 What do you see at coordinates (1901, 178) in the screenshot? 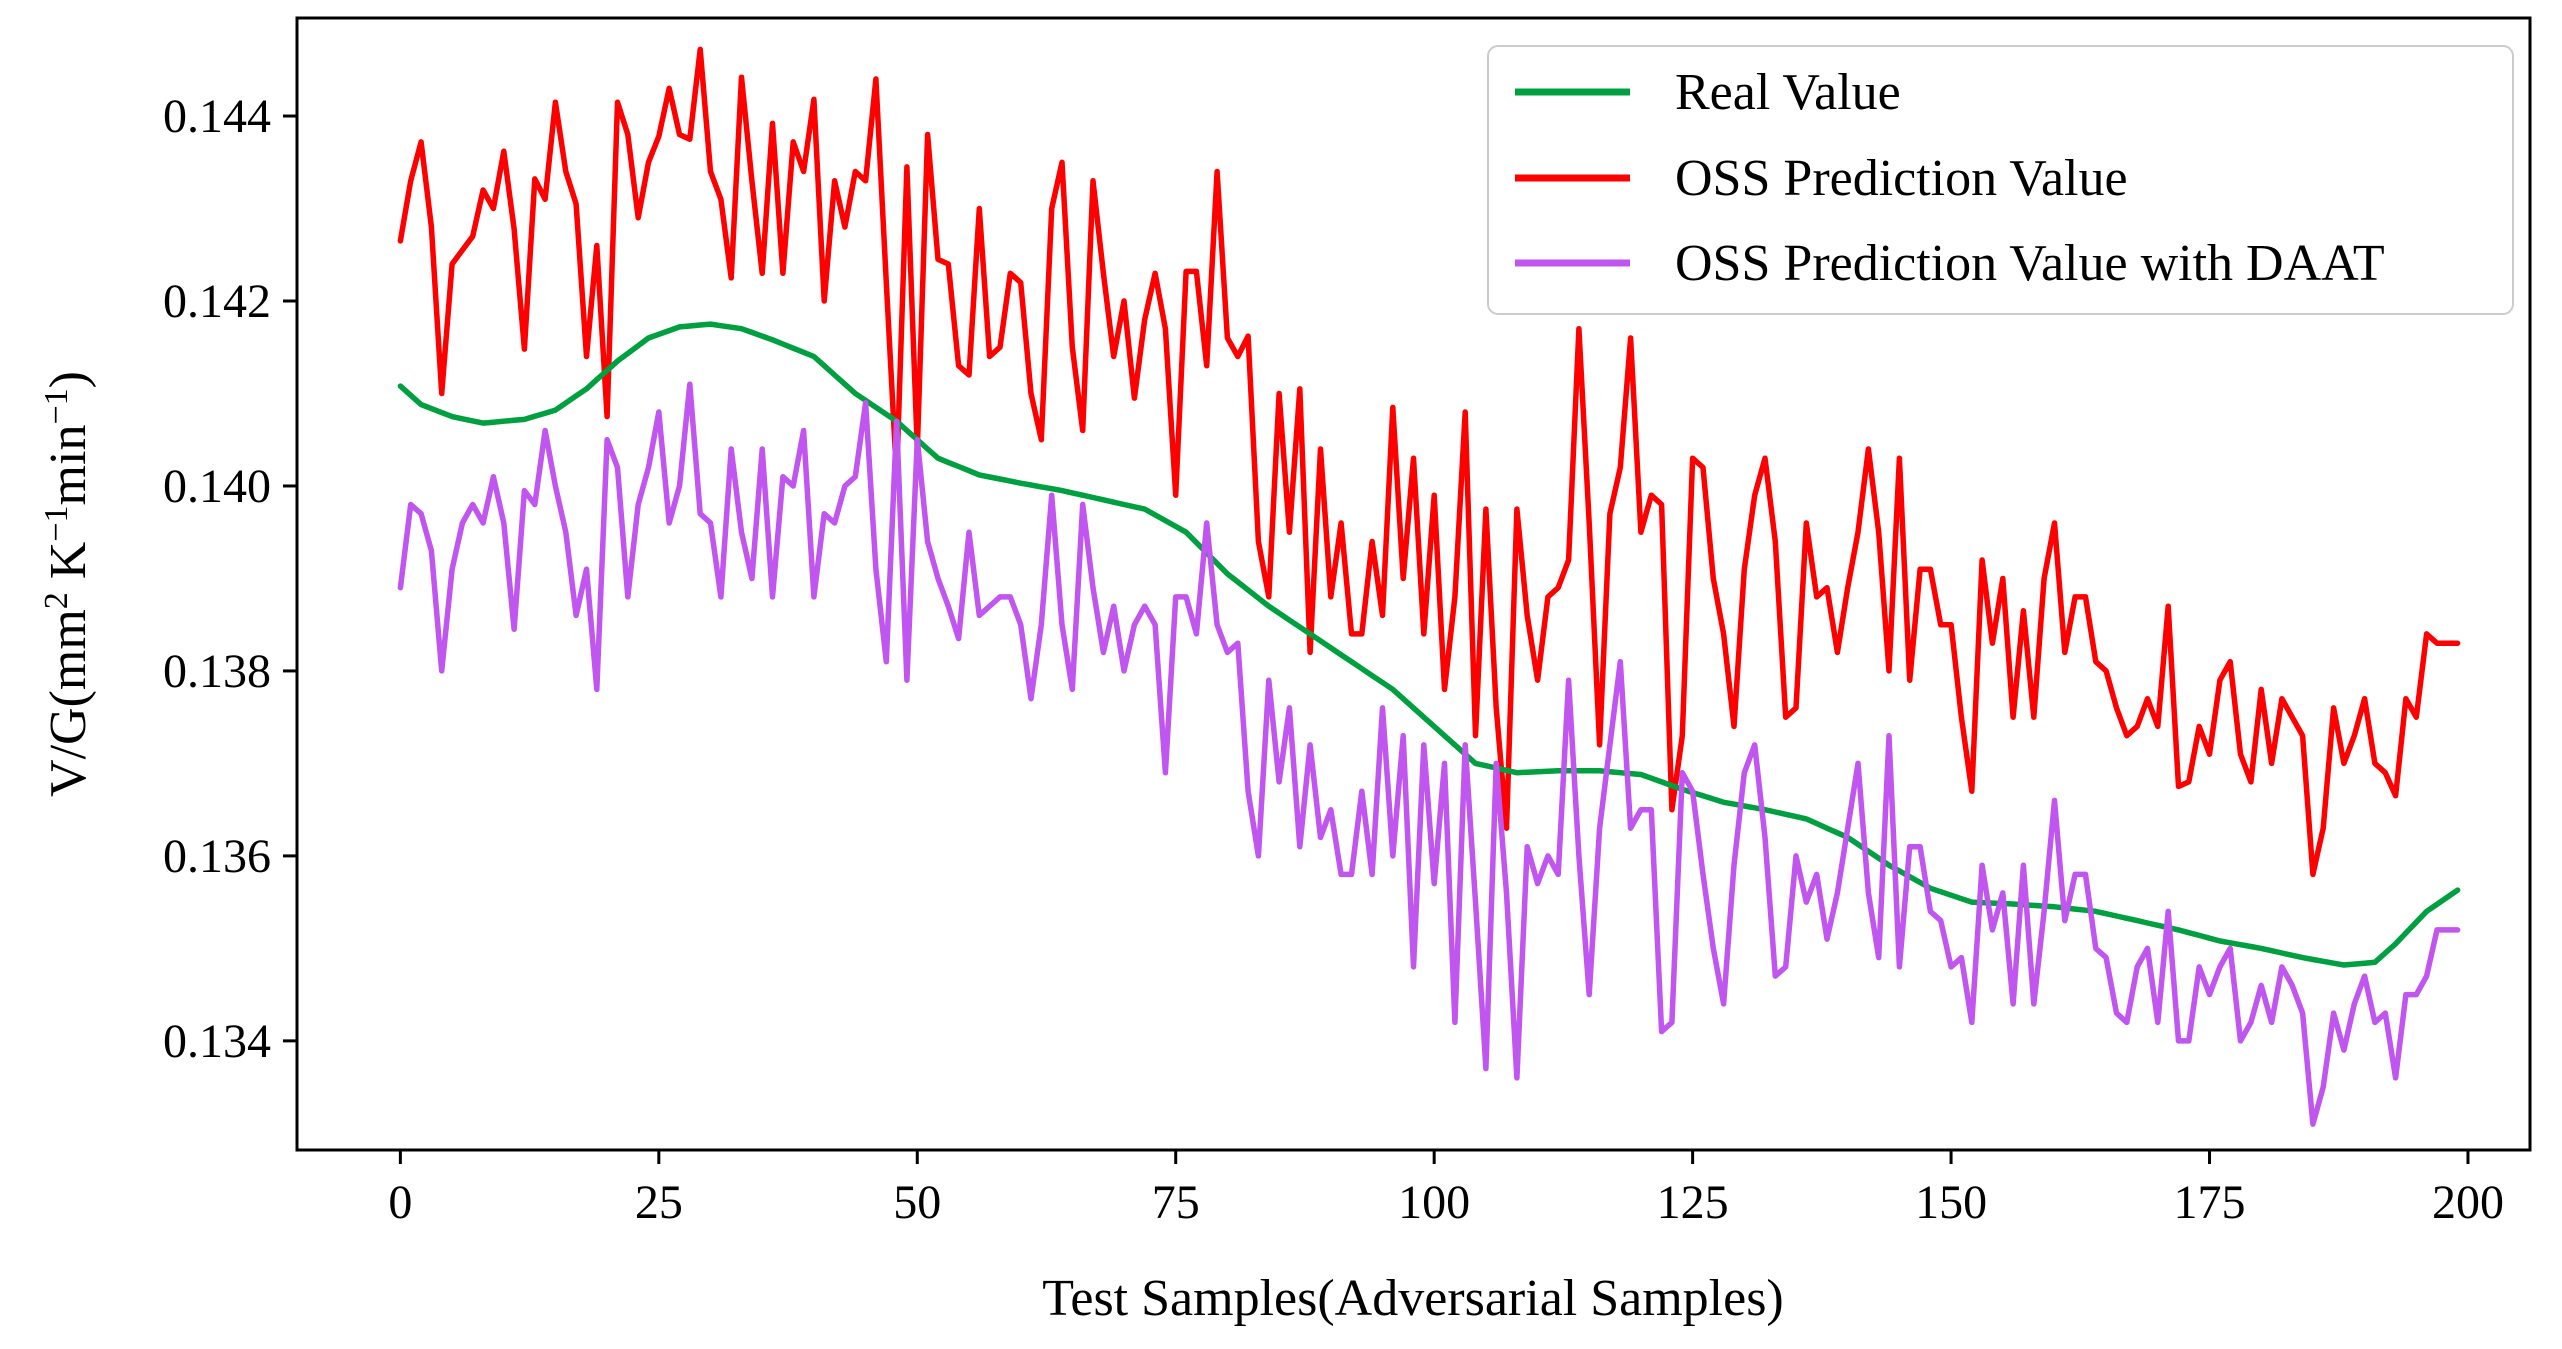
I see `legend-label-oss-prediction: OSS Prediction Value` at bounding box center [1901, 178].